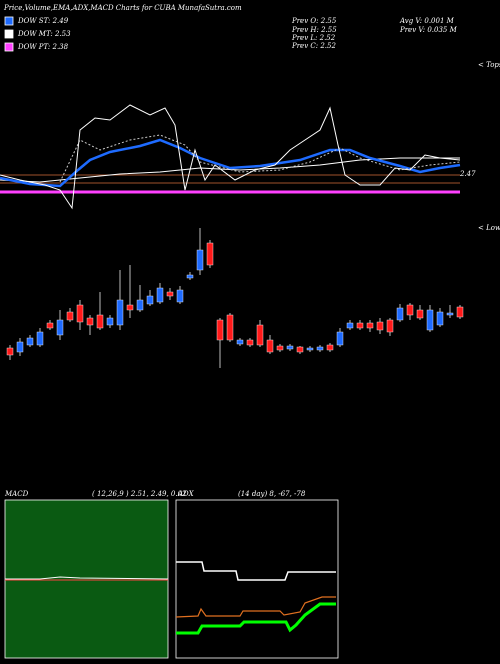  I want to click on indicator-lines, so click(230, 157).